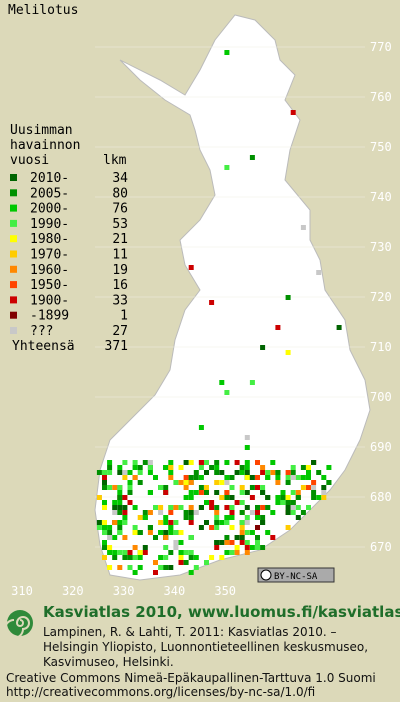  I want to click on legend-count: 16, so click(120, 285).